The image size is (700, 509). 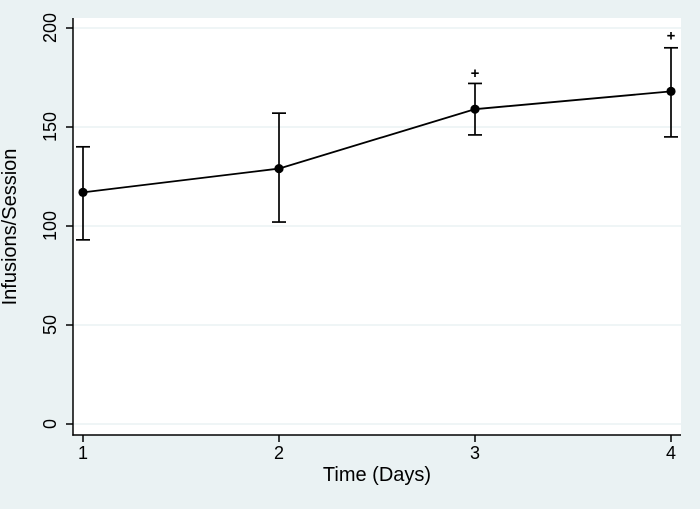 What do you see at coordinates (671, 453) in the screenshot?
I see `x-tick-label: 4` at bounding box center [671, 453].